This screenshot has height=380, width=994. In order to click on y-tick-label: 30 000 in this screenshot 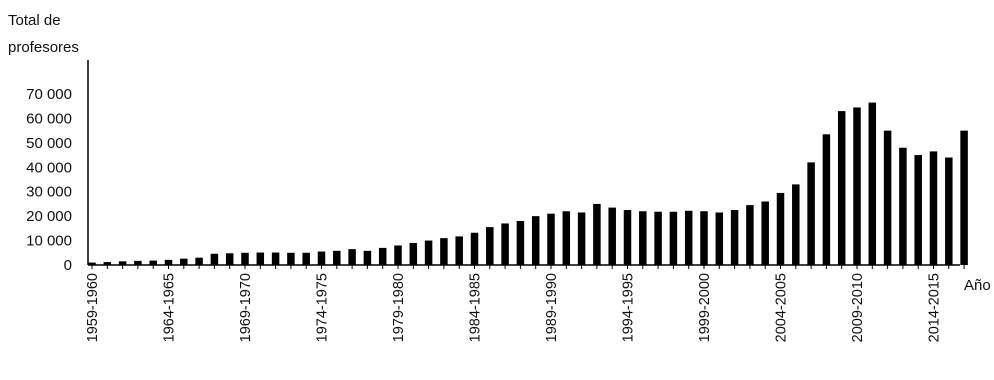, I will do `click(49, 192)`.